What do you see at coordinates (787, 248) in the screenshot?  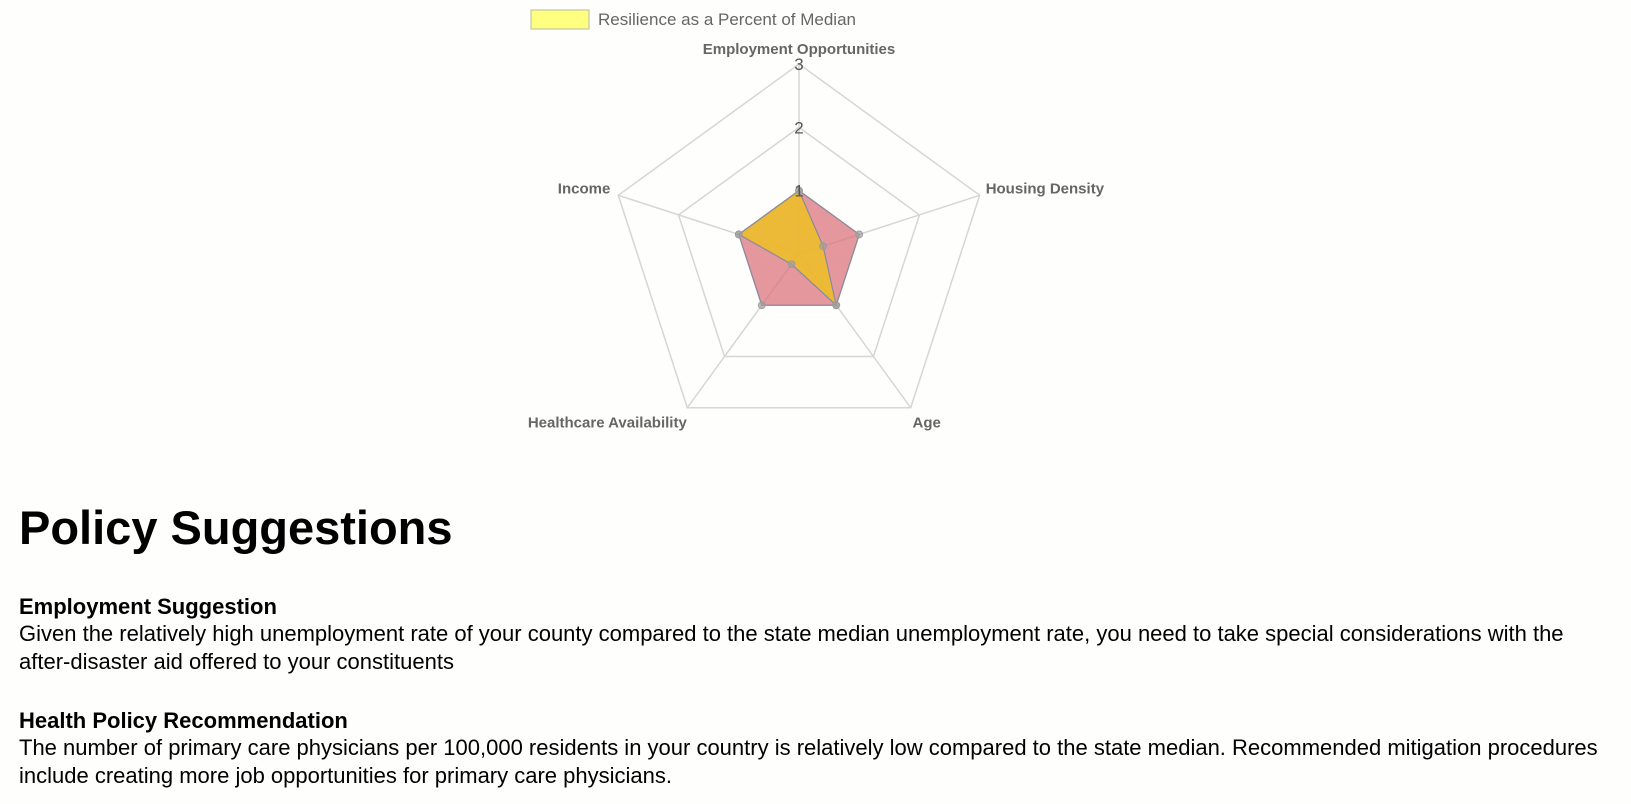 I see `radar-series-area` at bounding box center [787, 248].